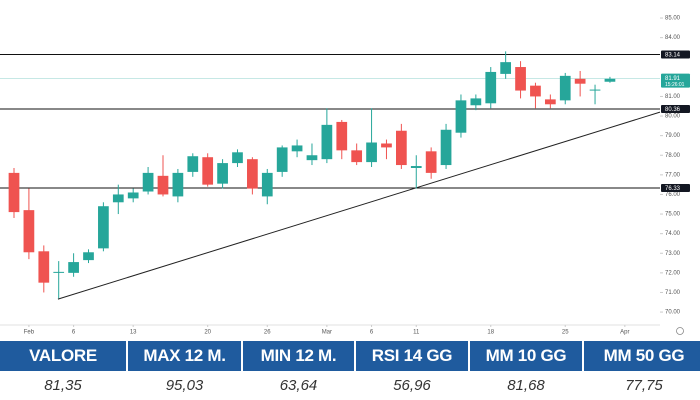 Image resolution: width=700 pixels, height=400 pixels. I want to click on y-tick-label: 75.00, so click(673, 215).